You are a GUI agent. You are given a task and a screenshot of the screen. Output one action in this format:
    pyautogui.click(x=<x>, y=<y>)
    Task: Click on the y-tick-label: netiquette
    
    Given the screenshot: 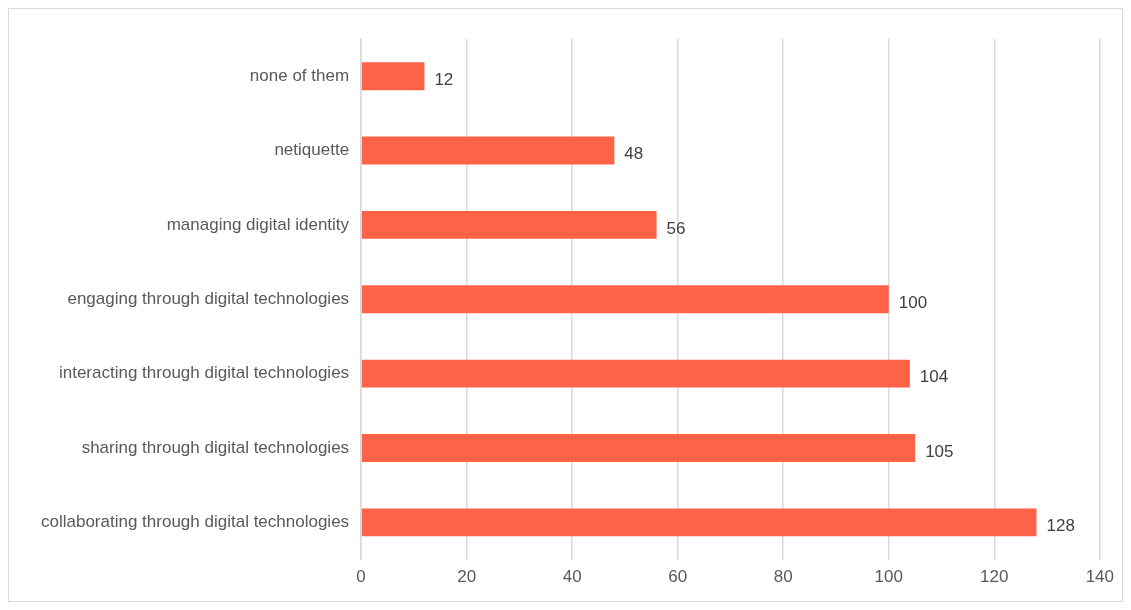 What is the action you would take?
    pyautogui.click(x=312, y=150)
    